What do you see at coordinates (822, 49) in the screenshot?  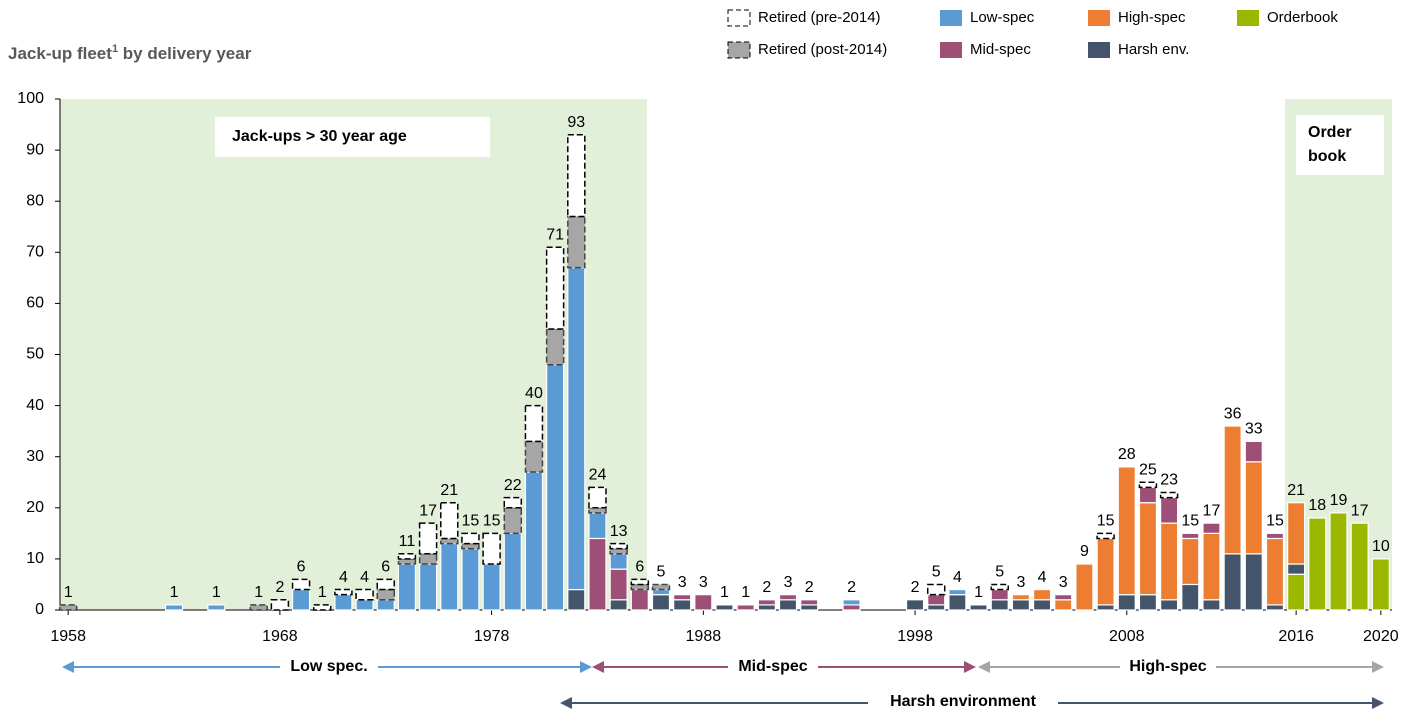 I see `legend-label: Retired (post-2014)` at bounding box center [822, 49].